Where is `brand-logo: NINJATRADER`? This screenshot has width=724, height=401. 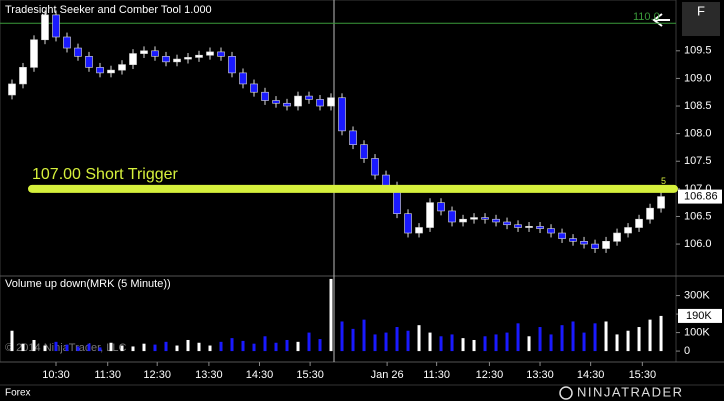 brand-logo: NINJATRADER is located at coordinates (630, 391).